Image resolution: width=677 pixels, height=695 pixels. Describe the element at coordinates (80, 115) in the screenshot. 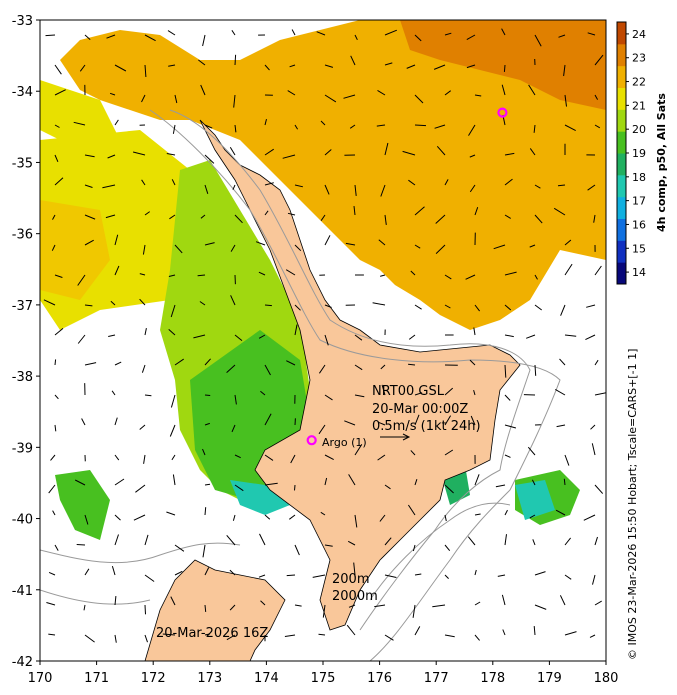

I see `sst-patch-yellow-band` at that location.